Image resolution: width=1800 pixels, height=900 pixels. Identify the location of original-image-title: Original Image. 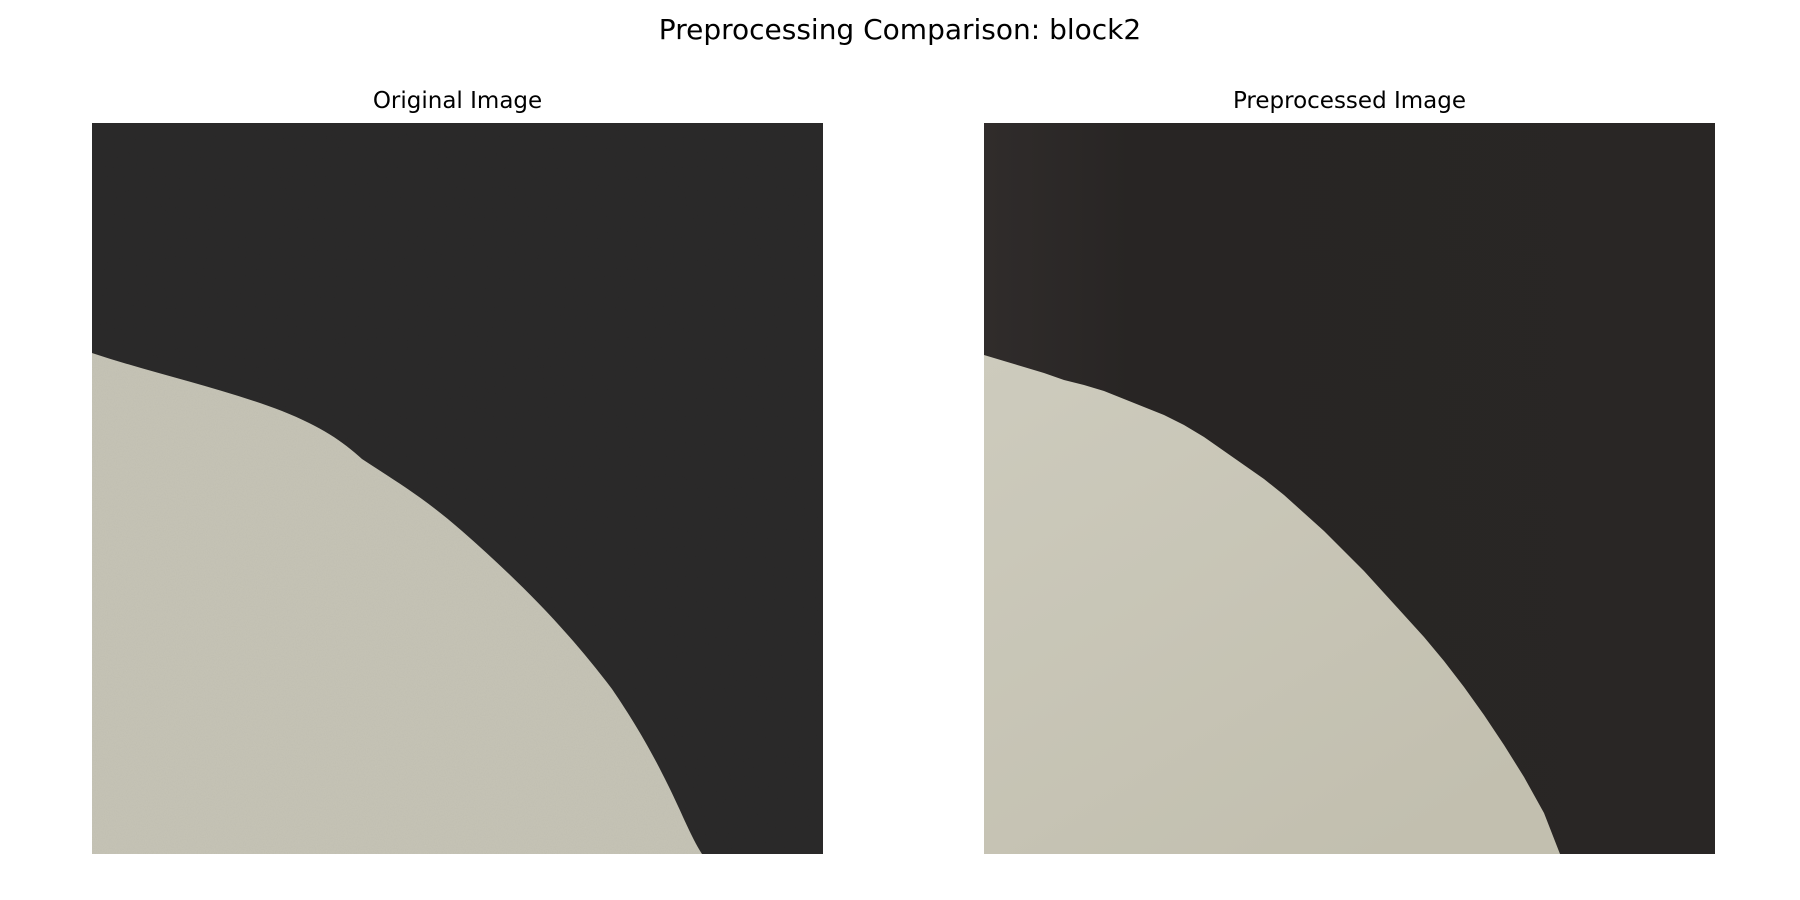
(457, 101).